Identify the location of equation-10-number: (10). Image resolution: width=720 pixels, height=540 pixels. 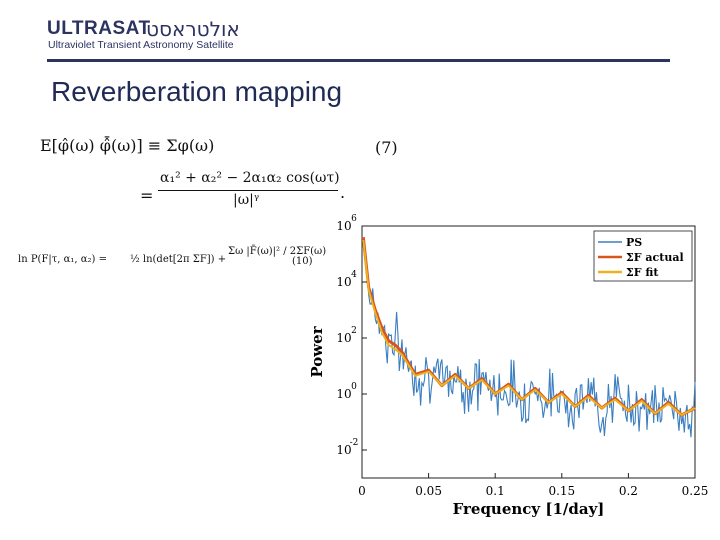
(302, 261).